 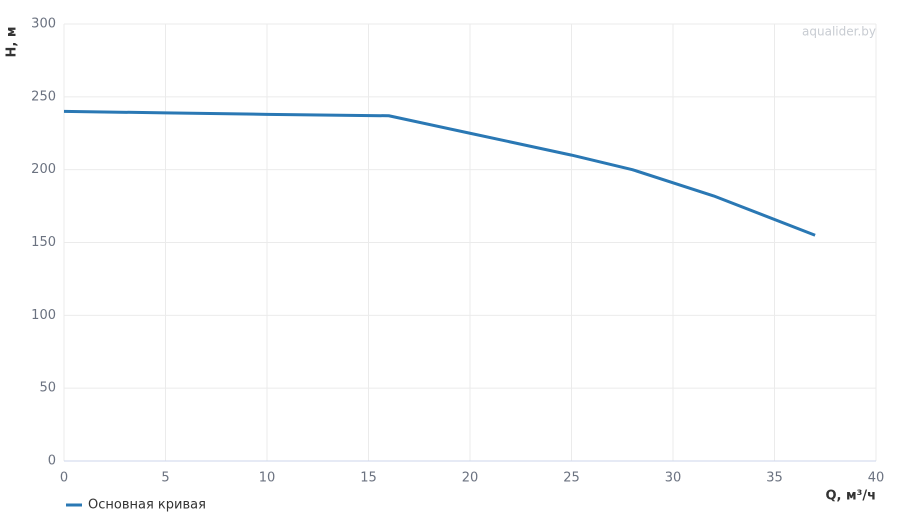 What do you see at coordinates (267, 478) in the screenshot?
I see `x-tick-label: 10` at bounding box center [267, 478].